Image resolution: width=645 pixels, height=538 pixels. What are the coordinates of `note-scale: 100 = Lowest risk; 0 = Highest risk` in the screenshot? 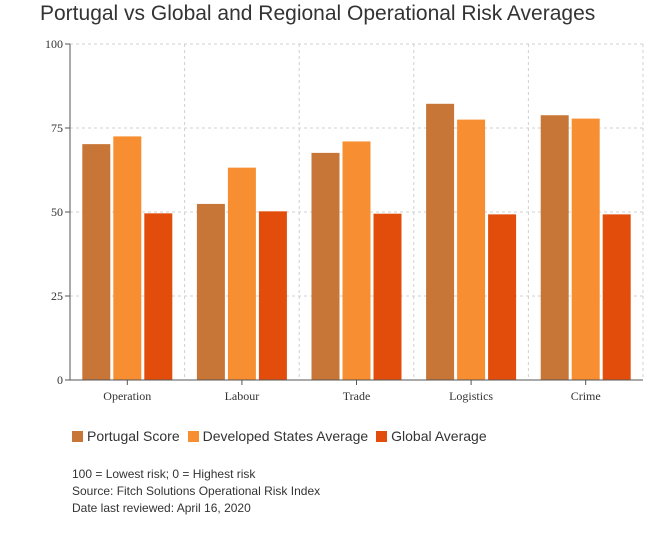 It's located at (164, 474).